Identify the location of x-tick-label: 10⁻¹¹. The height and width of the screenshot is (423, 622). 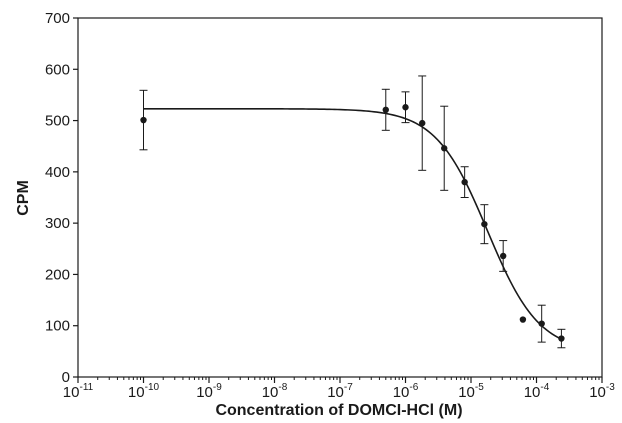
(78, 391).